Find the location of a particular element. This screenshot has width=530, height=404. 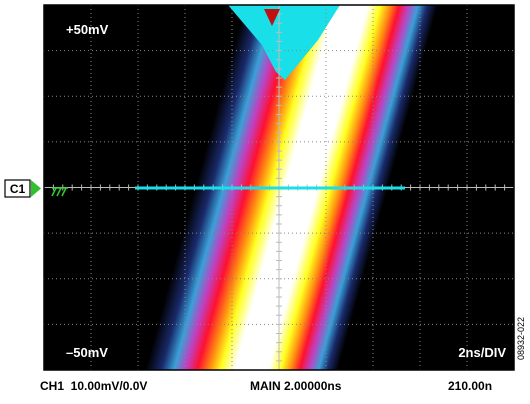

channel-box is located at coordinates (17, 188).